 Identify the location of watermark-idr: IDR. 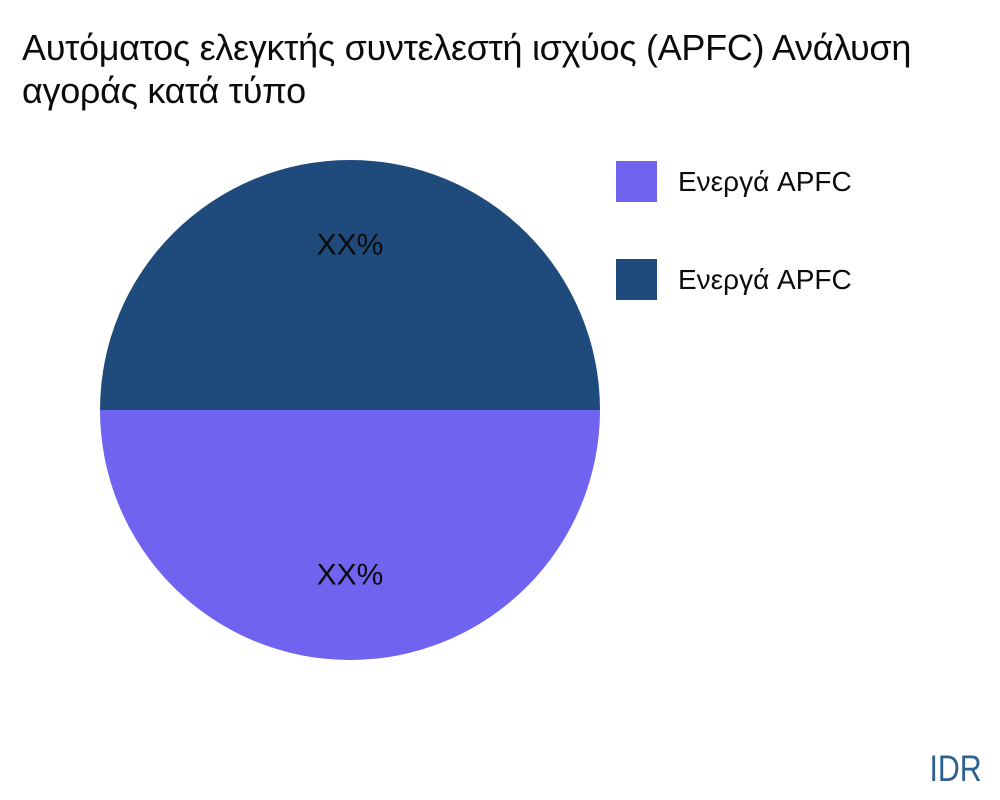
(955, 768).